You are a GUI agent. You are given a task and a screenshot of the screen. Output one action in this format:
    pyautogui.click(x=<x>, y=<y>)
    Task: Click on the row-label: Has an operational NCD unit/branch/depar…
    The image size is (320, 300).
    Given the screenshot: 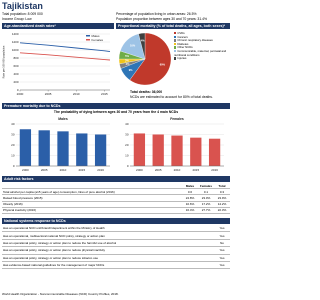 What is the action you would take?
    pyautogui.click(x=108, y=229)
    